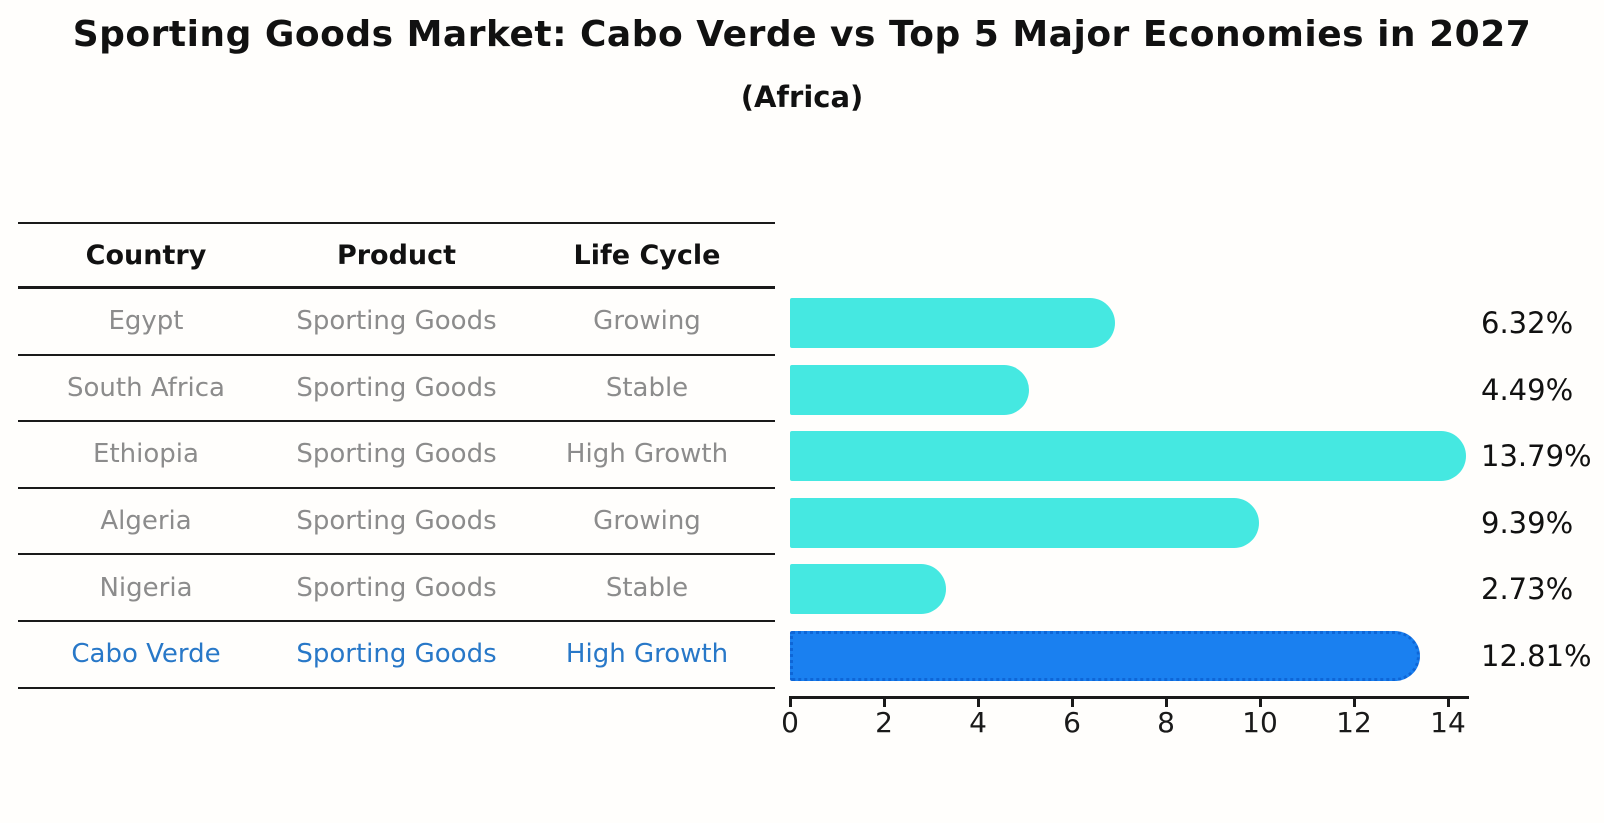 This screenshot has height=823, width=1604. Describe the element at coordinates (647, 255) in the screenshot. I see `column-header-lifecycle: Life Cycle` at that location.